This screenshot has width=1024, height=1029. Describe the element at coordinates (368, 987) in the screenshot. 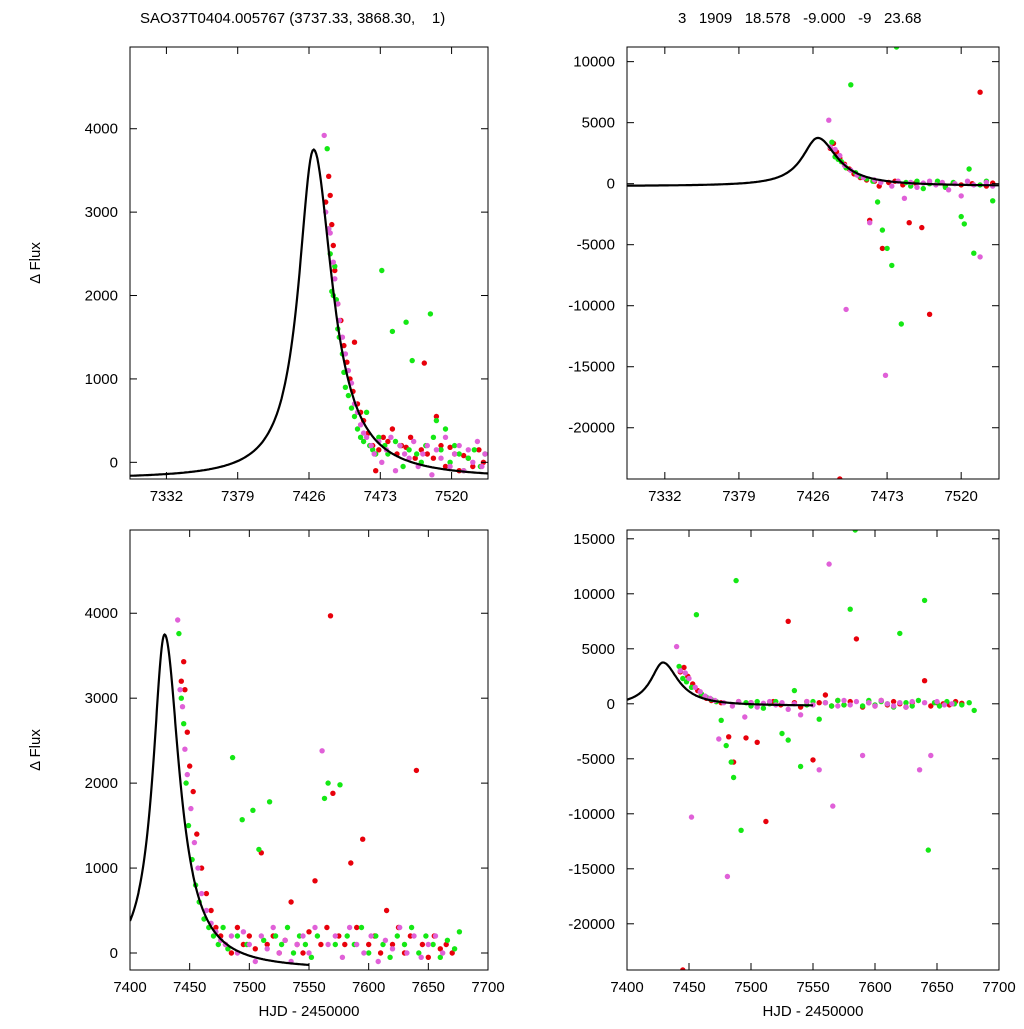

I see `x-tick-label: 7600` at that location.